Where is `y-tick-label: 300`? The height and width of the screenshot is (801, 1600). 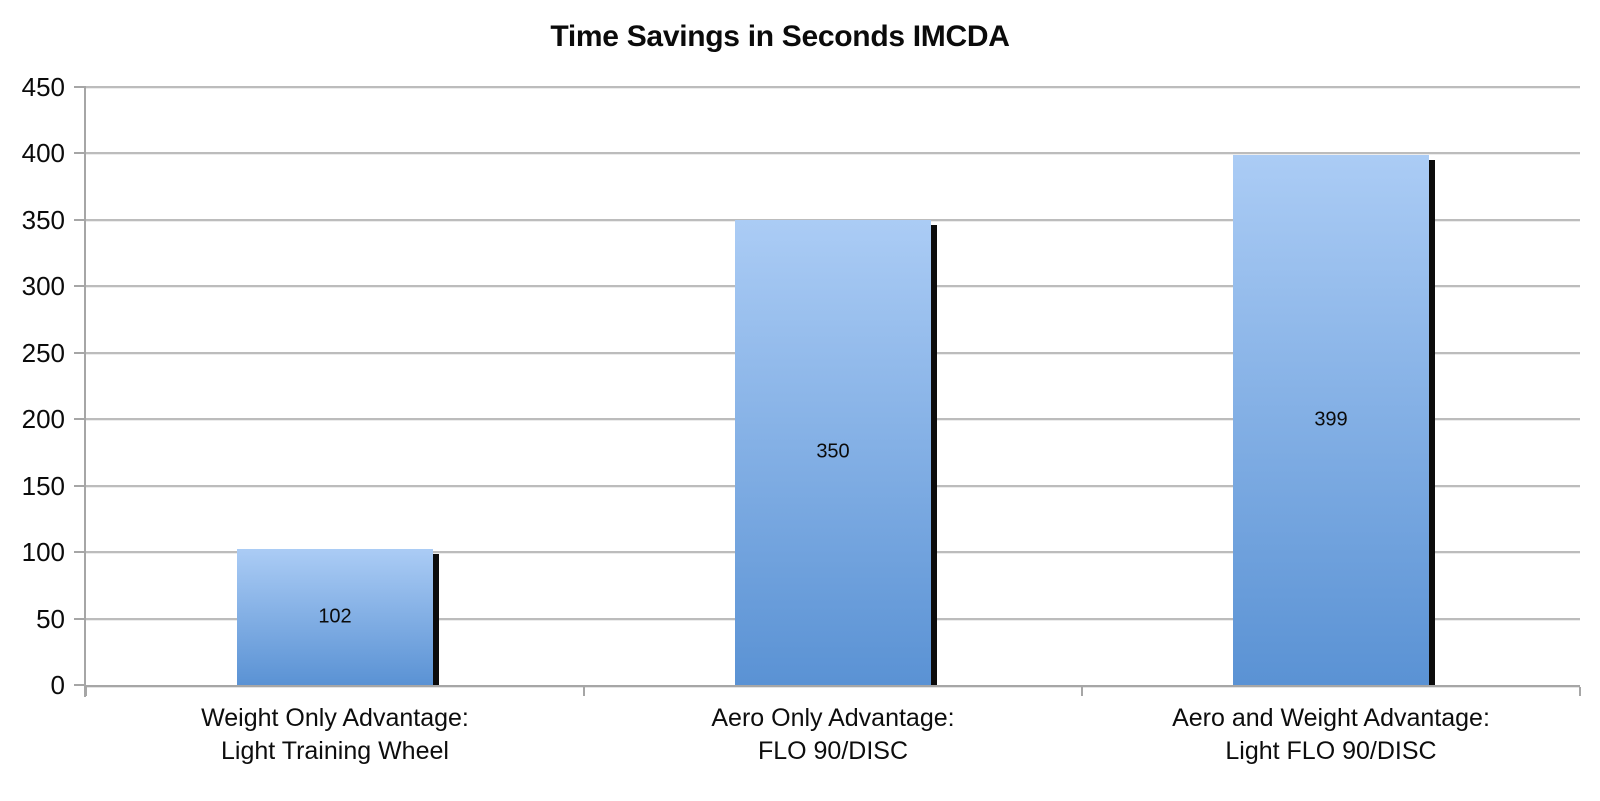 y-tick-label: 300 is located at coordinates (43, 286).